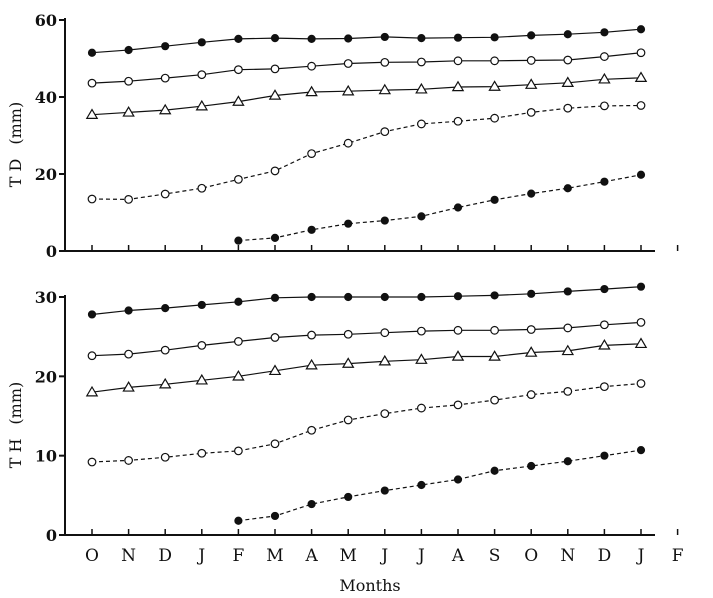 Image resolution: width=713 pixels, height=598 pixels. I want to click on y-axis-label-unit: (mm), so click(15, 123).